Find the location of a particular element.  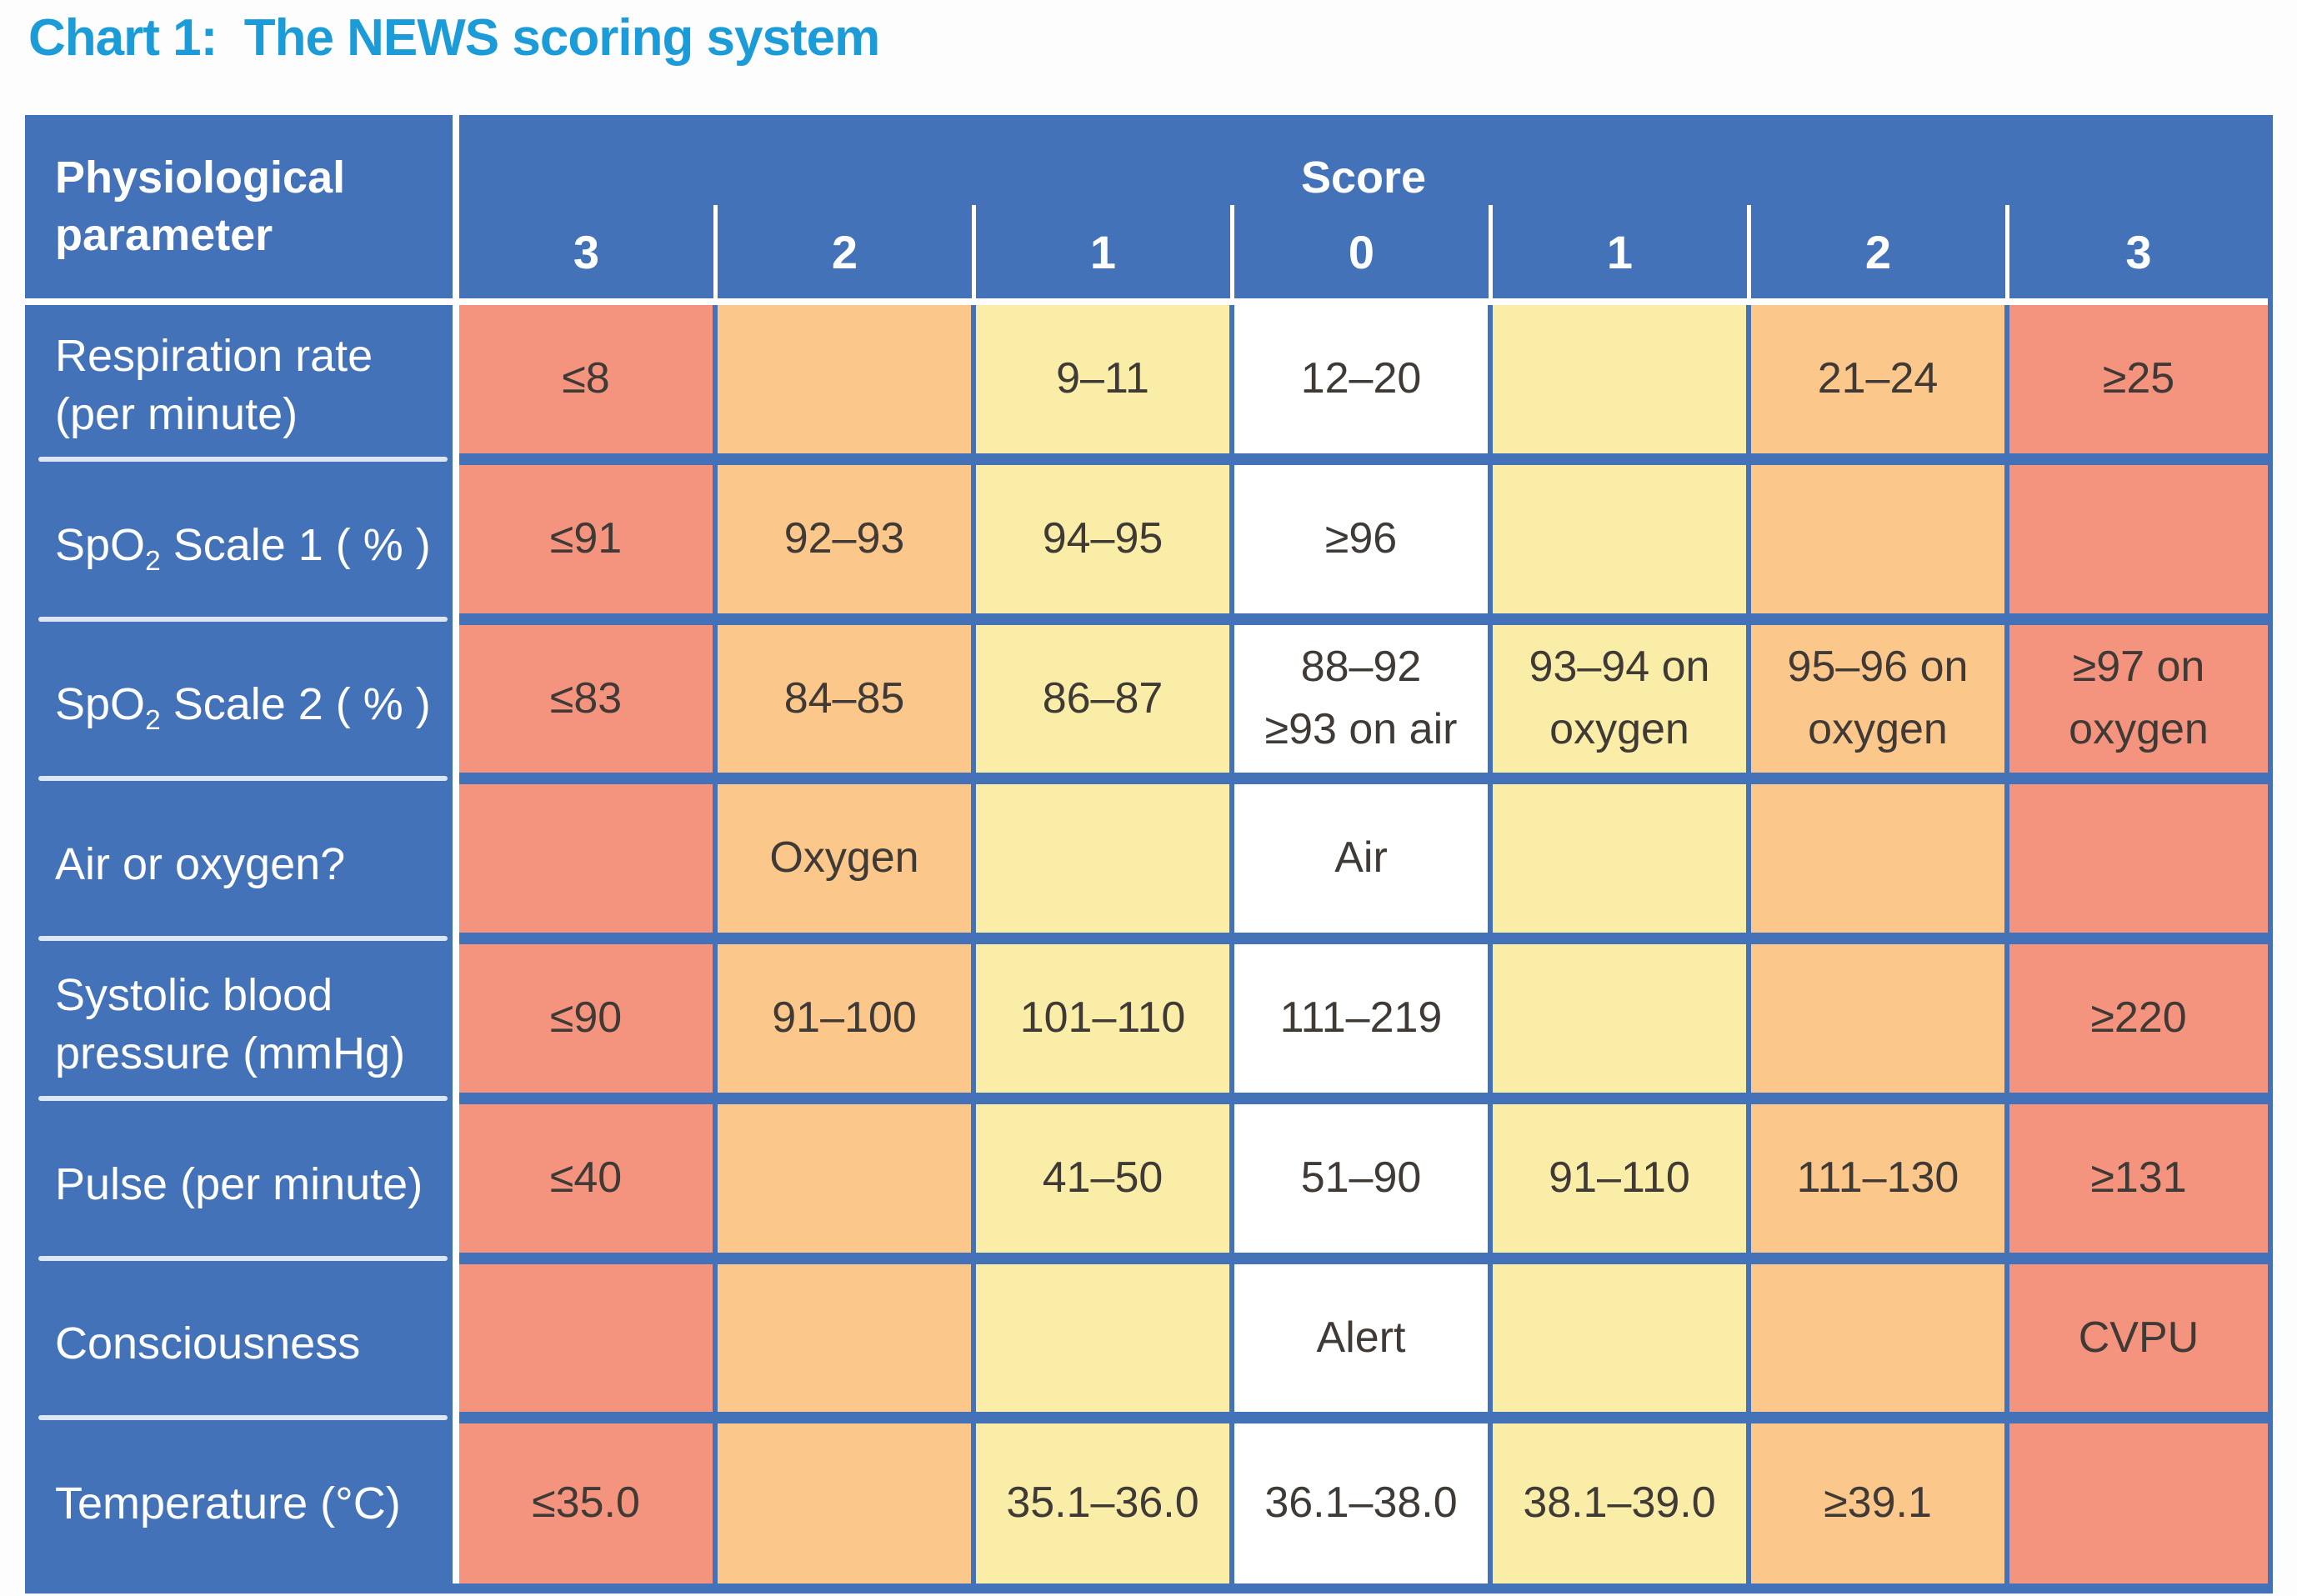

score-cell: 111–130 is located at coordinates (1880, 1183).